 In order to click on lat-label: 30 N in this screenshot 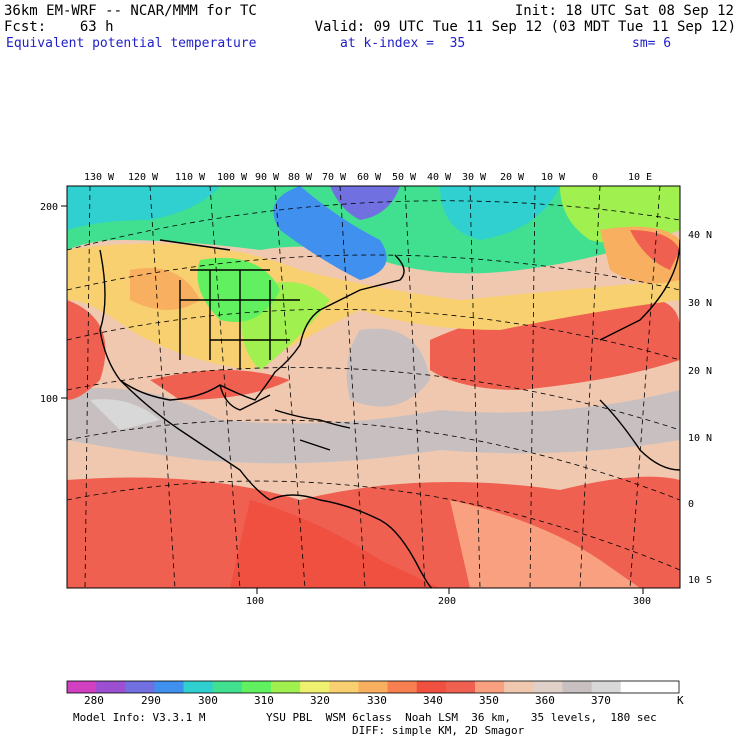, I will do `click(700, 303)`.